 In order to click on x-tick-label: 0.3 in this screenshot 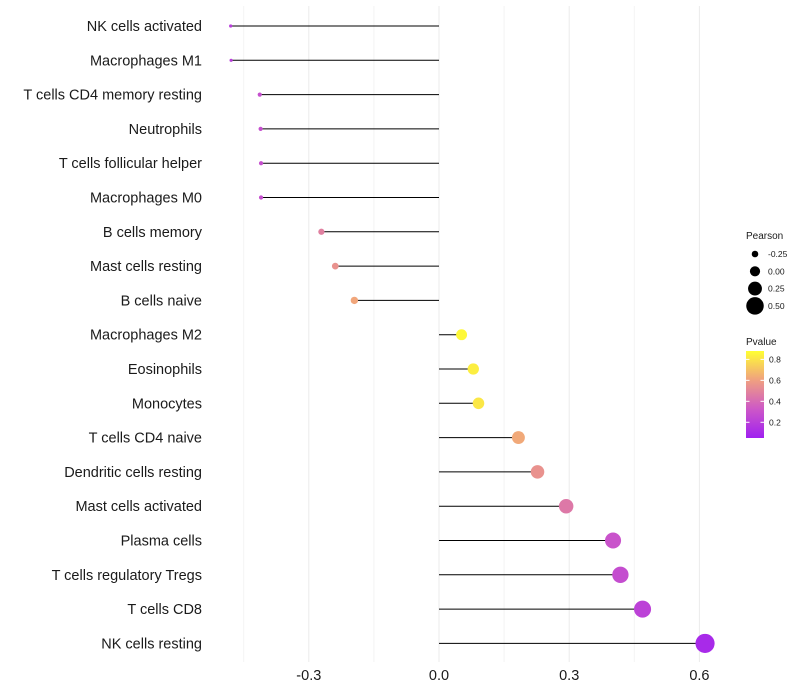, I will do `click(569, 676)`.